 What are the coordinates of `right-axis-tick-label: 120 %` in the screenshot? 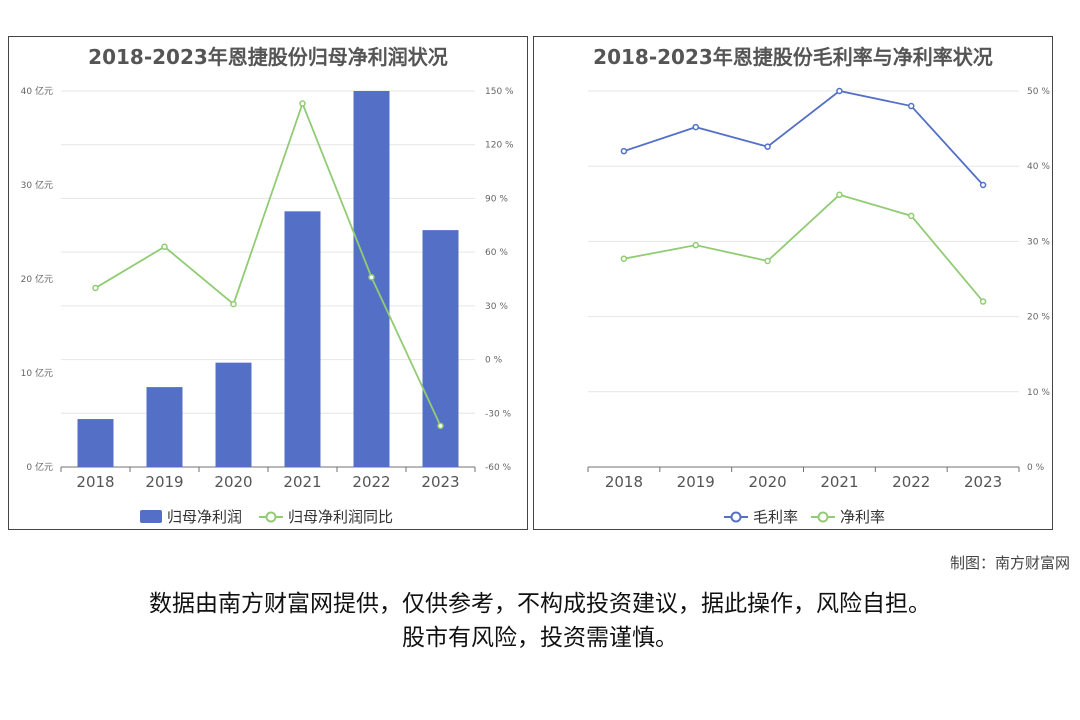 It's located at (499, 146).